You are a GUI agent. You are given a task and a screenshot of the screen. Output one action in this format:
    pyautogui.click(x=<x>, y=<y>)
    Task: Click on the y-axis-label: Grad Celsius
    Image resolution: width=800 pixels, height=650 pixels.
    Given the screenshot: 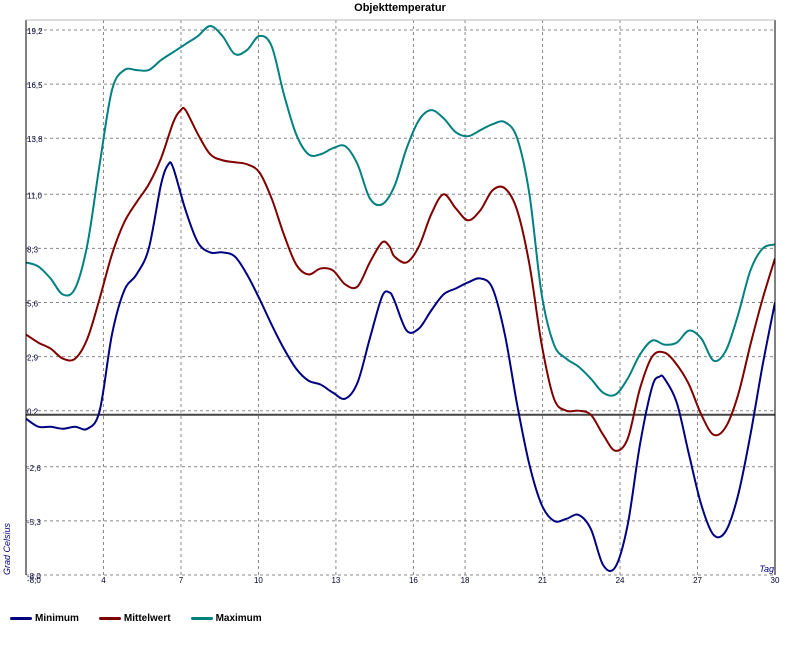 What is the action you would take?
    pyautogui.click(x=7, y=548)
    